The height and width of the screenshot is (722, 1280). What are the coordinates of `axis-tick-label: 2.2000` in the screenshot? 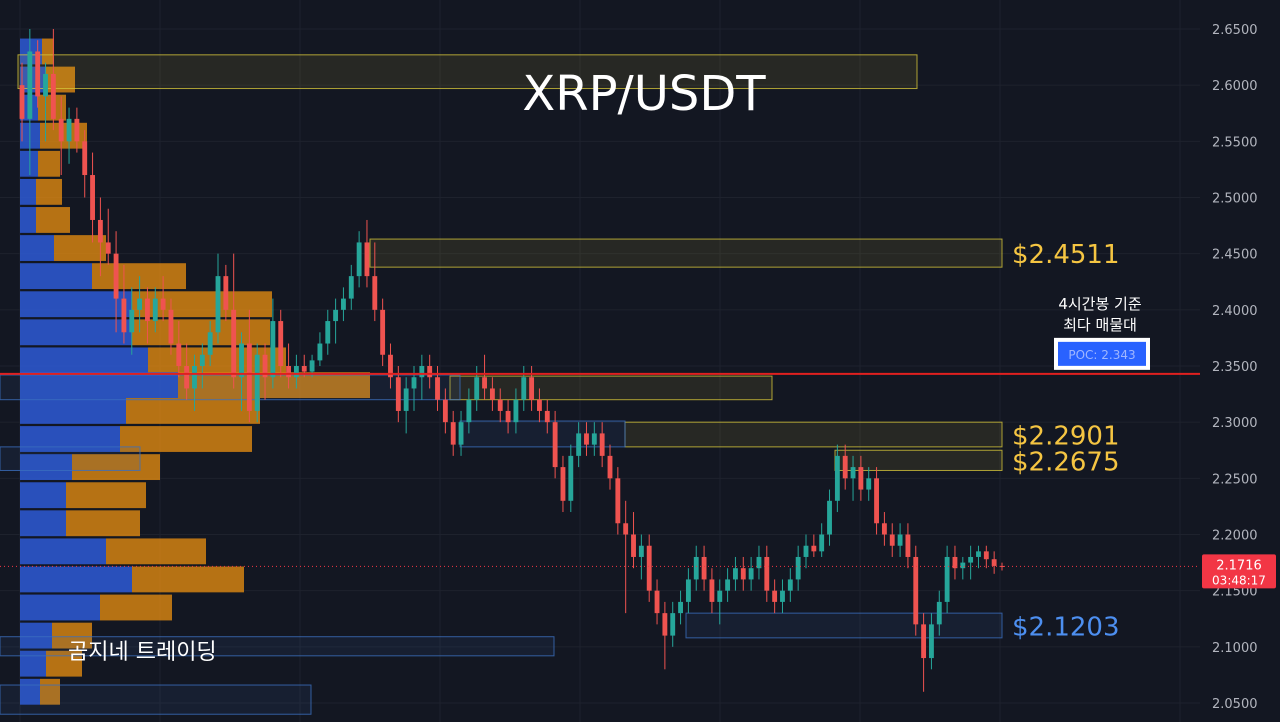 It's located at (1235, 536).